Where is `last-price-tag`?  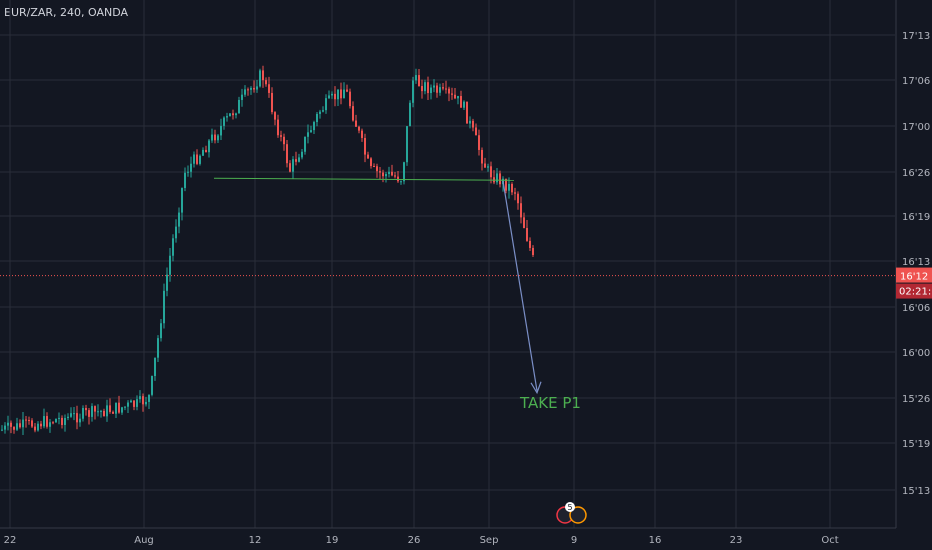 last-price-tag is located at coordinates (914, 275).